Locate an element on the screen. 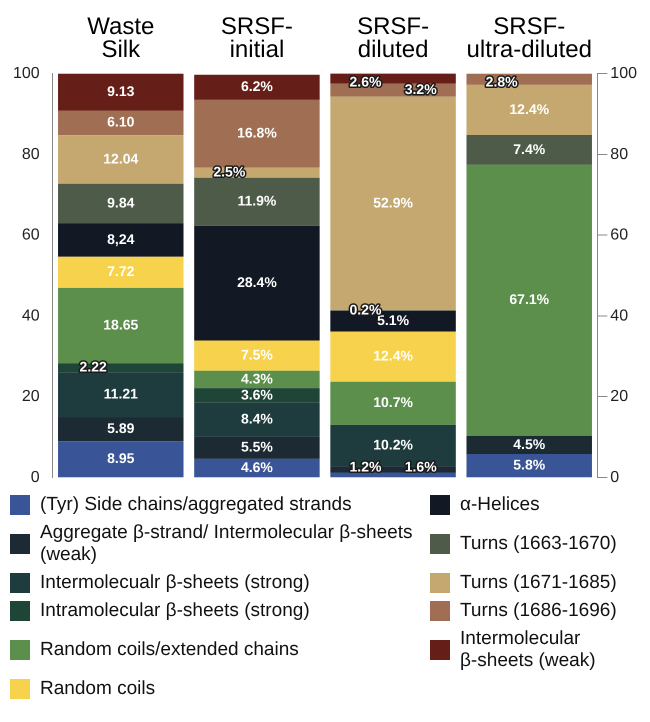 The image size is (650, 722). data-label: 8.95 is located at coordinates (121, 458).